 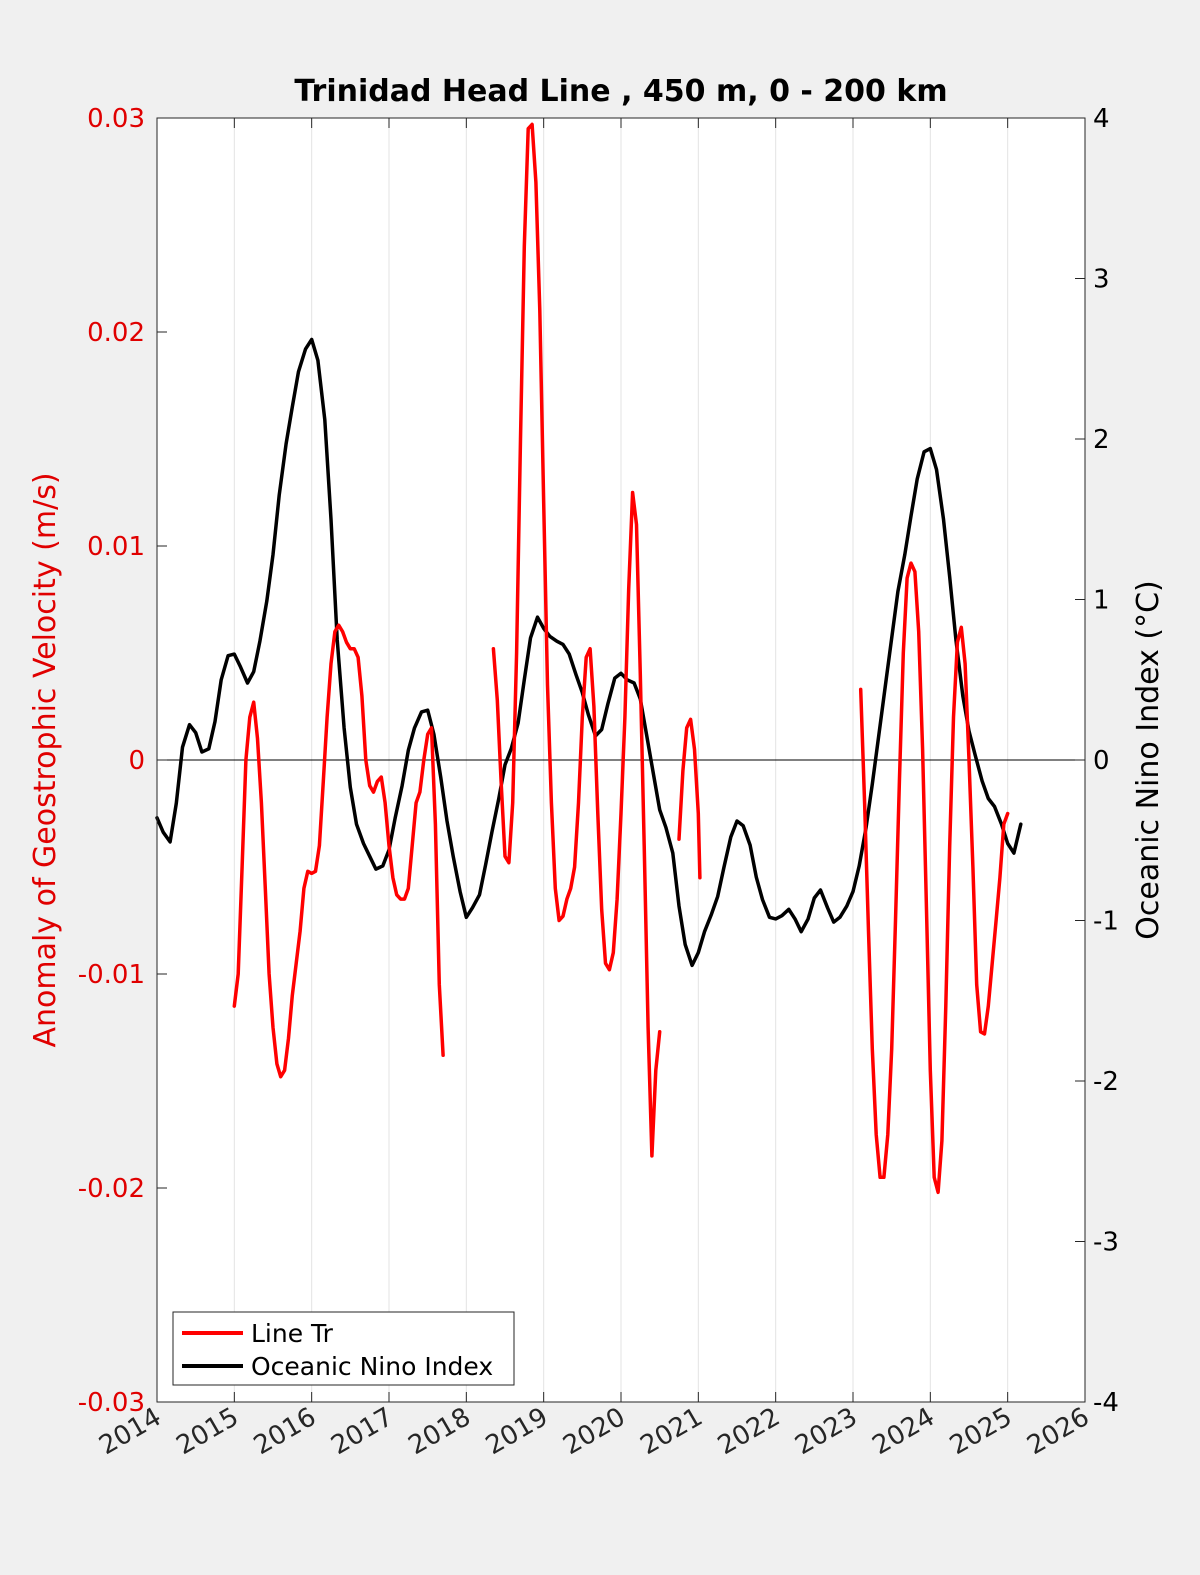 I want to click on right-y-axis-label: Oceanic Nino Index (°C), so click(x=1148, y=760).